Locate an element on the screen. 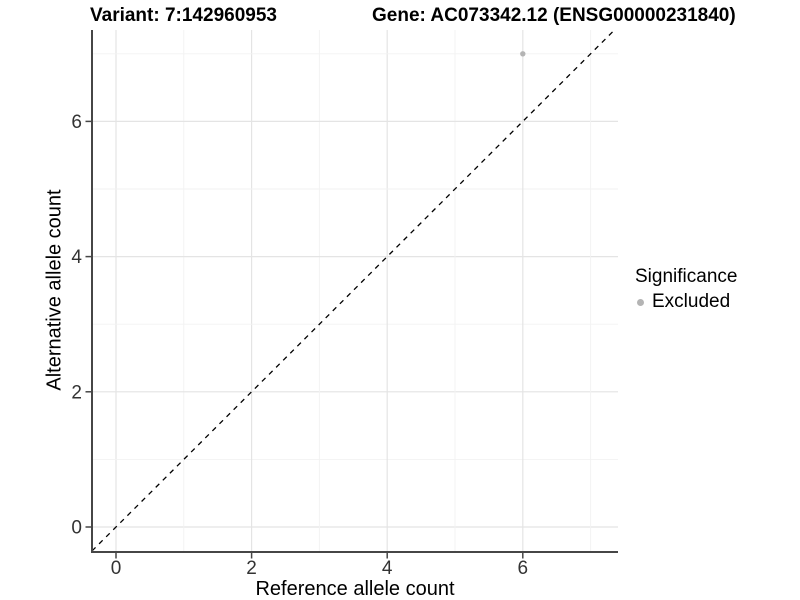 The image size is (800, 600). y-tick-label: 6 is located at coordinates (76, 122).